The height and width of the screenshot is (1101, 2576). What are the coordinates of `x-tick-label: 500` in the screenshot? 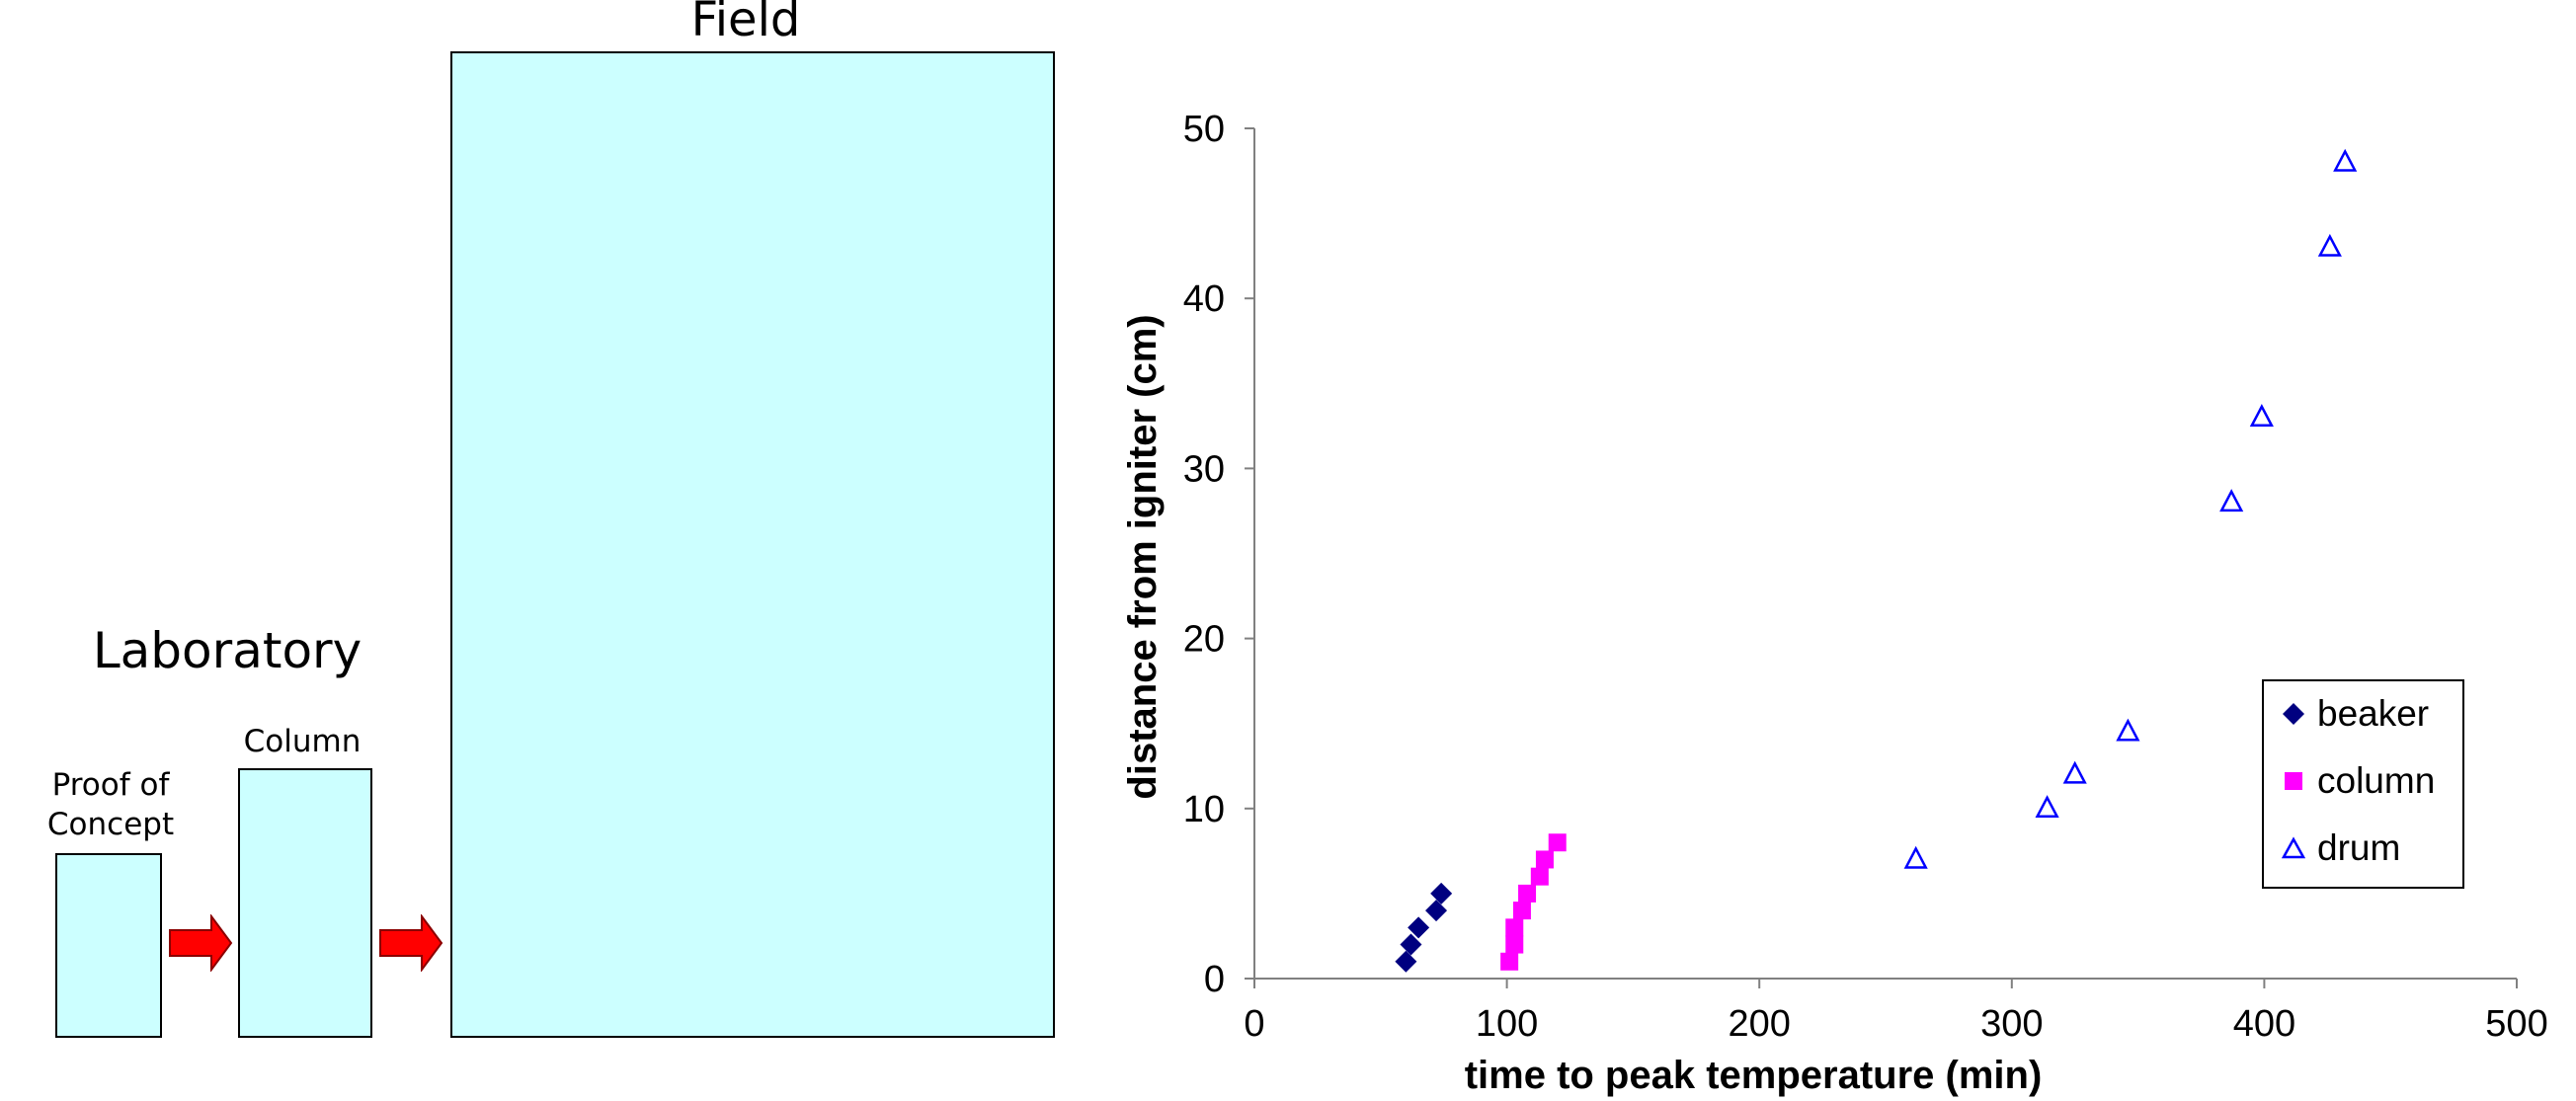 It's located at (2516, 1024).